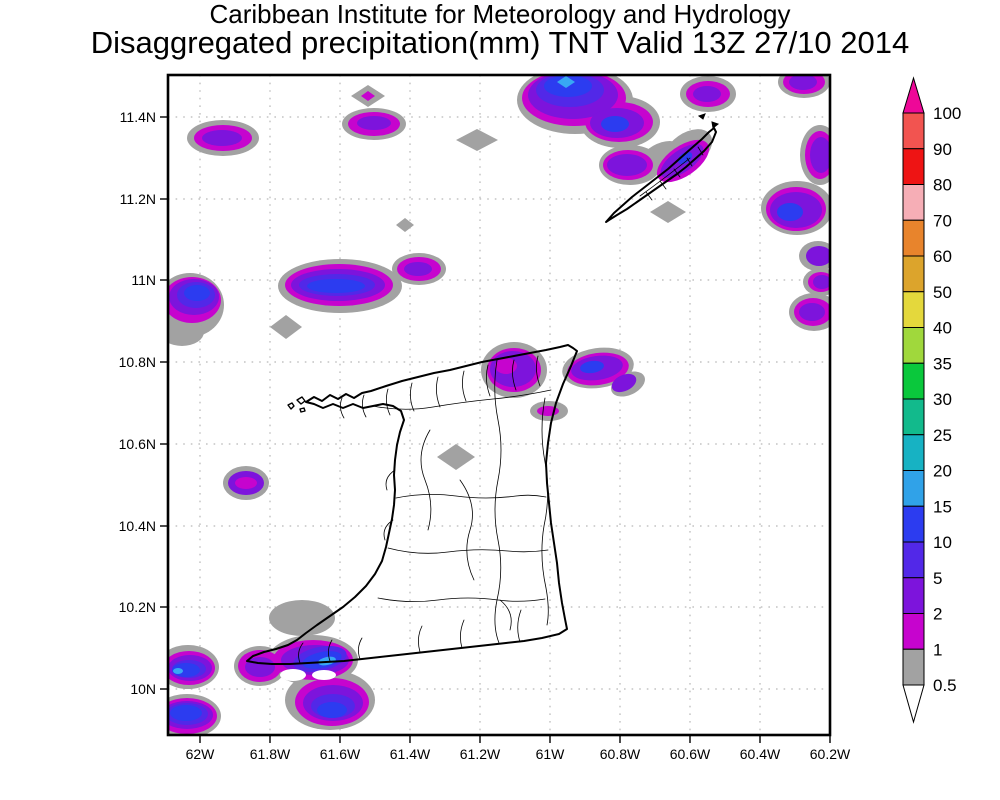 The height and width of the screenshot is (800, 1000). Describe the element at coordinates (913, 704) in the screenshot. I see `colorbar-arrow-below-min` at that location.